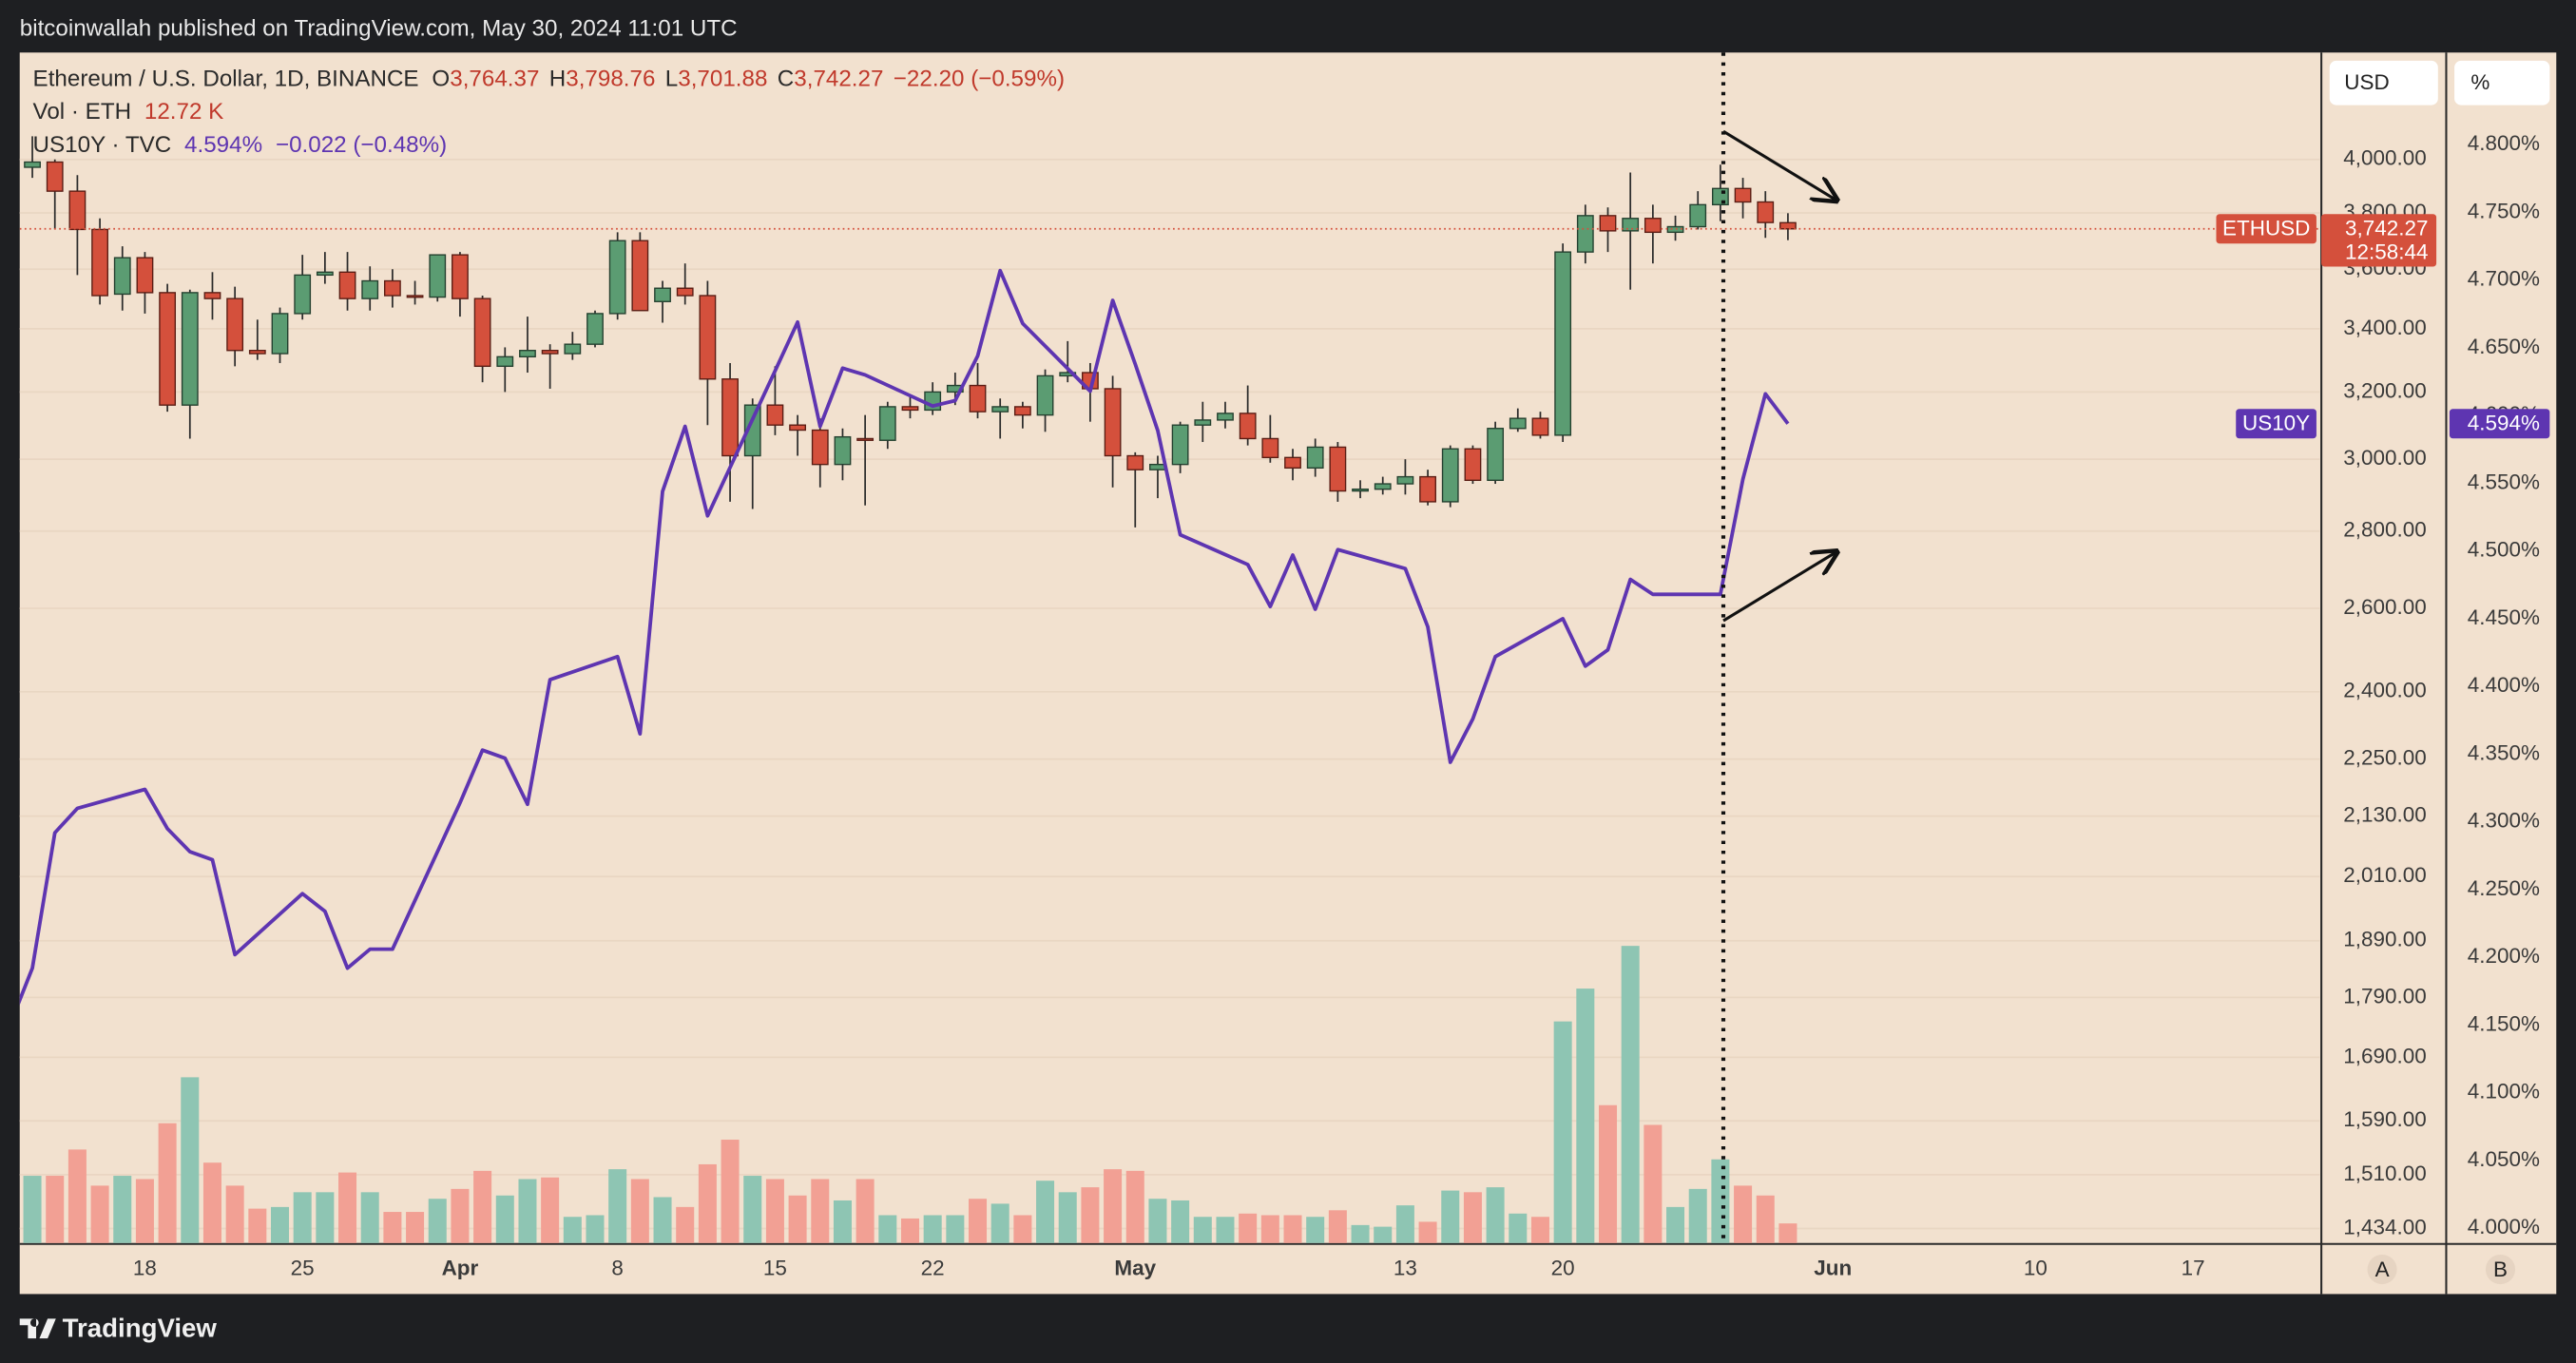  Describe the element at coordinates (2366, 82) in the screenshot. I see `usd-button-label: USD` at that location.